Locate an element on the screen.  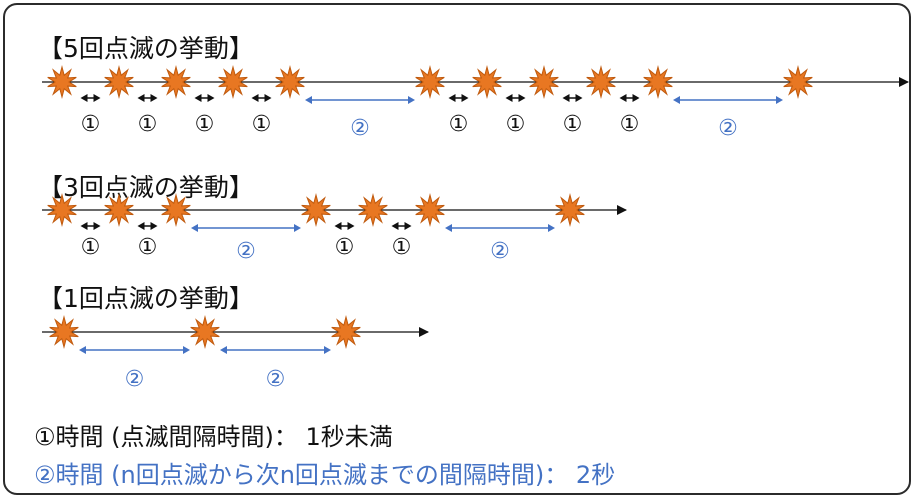
section-title-5: 【5回点滅の挙動】 is located at coordinates (146, 48).